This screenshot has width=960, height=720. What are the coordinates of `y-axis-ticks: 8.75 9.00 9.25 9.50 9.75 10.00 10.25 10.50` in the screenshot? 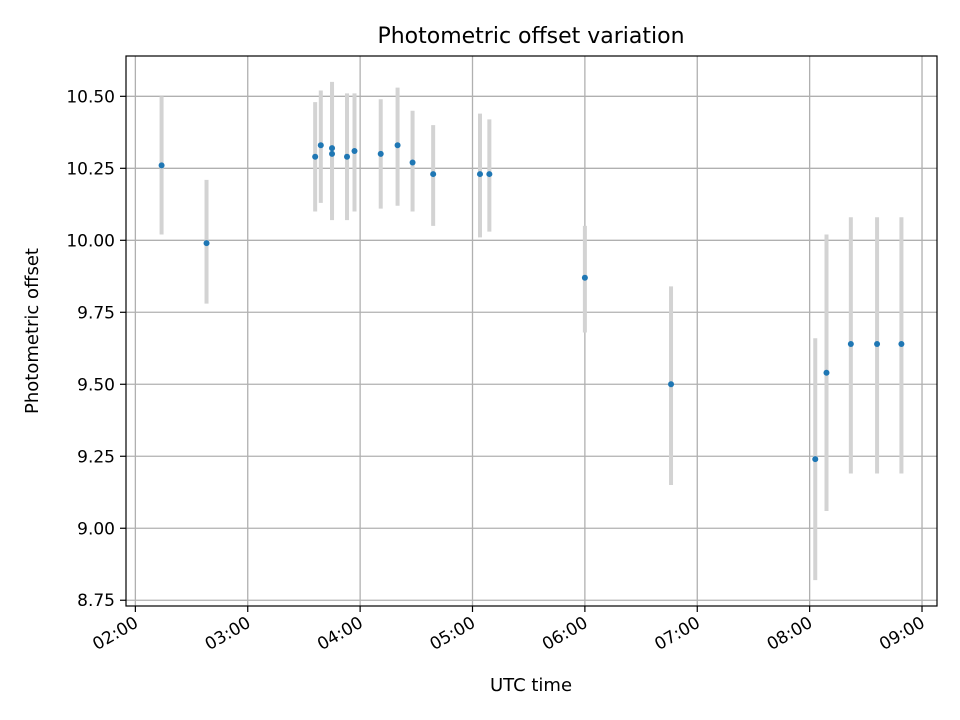 It's located at (96, 349).